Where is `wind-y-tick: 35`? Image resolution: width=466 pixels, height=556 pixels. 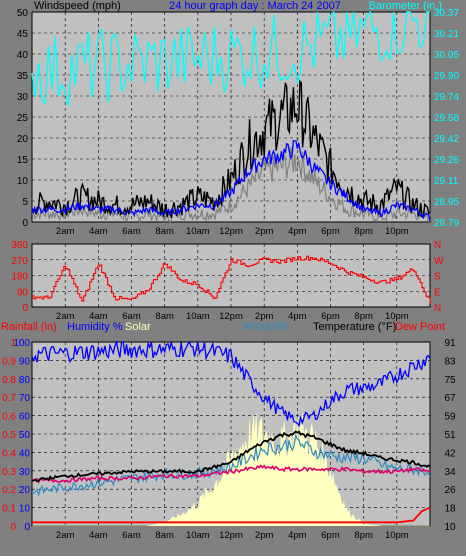
wind-y-tick: 35 is located at coordinates (23, 76).